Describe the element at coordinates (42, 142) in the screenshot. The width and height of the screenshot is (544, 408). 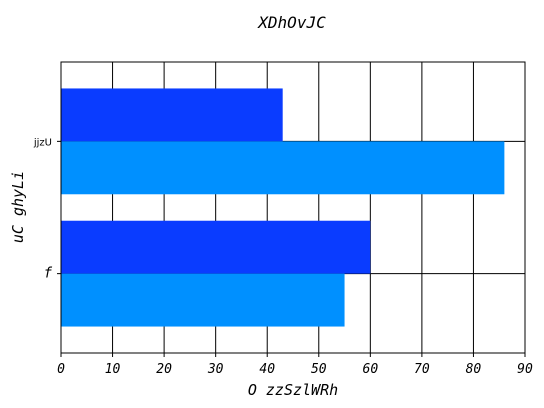
I see `y-tick-label: jjzU` at that location.